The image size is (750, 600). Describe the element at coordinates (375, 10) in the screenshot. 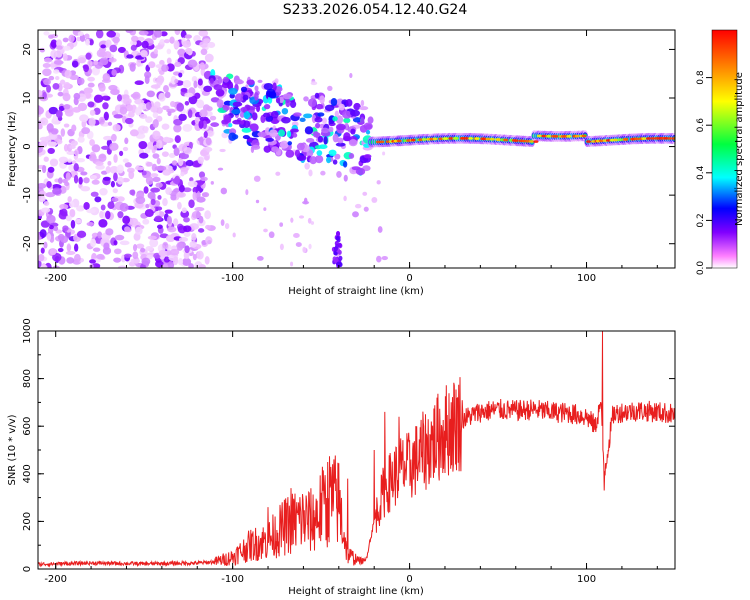

I see `chart-title: S233.2026.054.12.40.G24` at that location.